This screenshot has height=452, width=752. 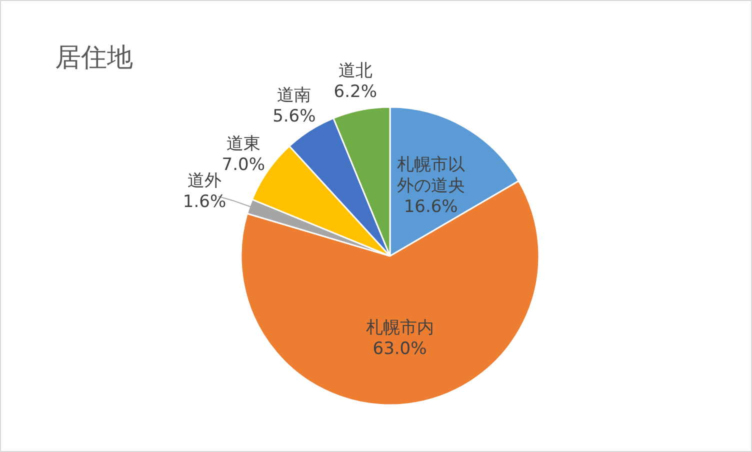 What do you see at coordinates (355, 92) in the screenshot?
I see `data-label: 6.2%` at bounding box center [355, 92].